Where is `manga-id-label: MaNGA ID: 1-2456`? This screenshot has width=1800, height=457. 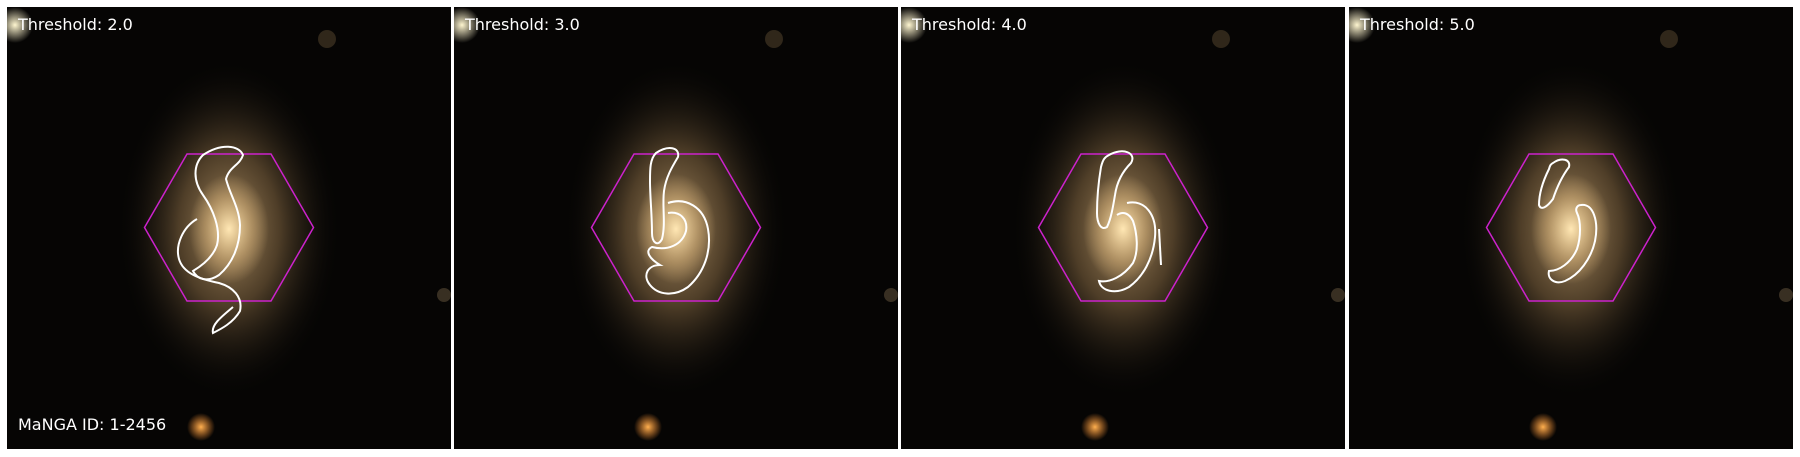
manga-id-label: MaNGA ID: 1-2456 is located at coordinates (92, 424).